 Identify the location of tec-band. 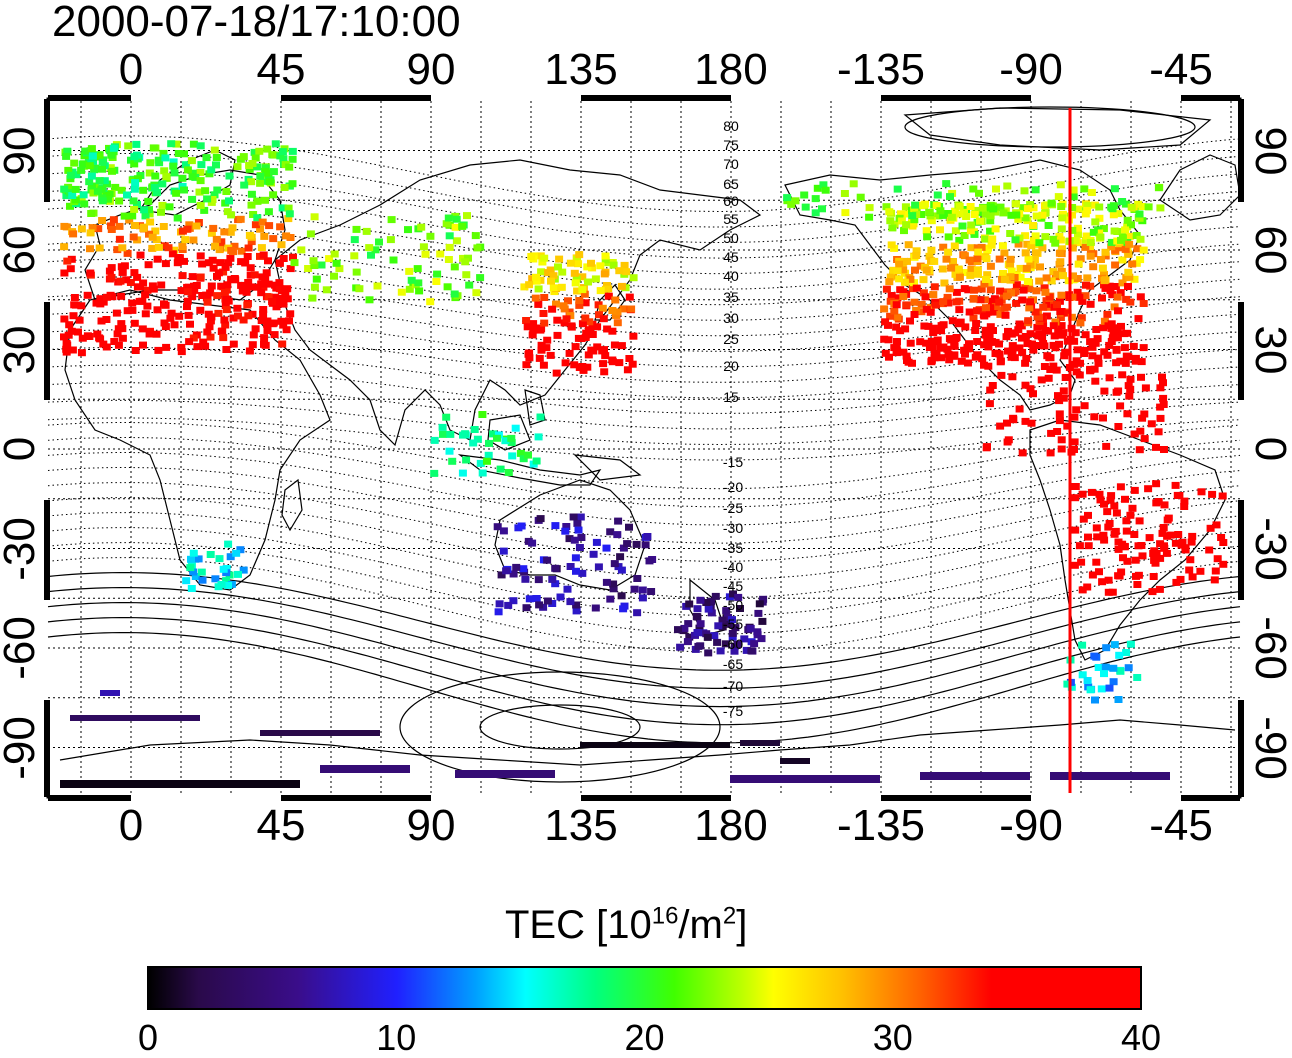
(505, 774).